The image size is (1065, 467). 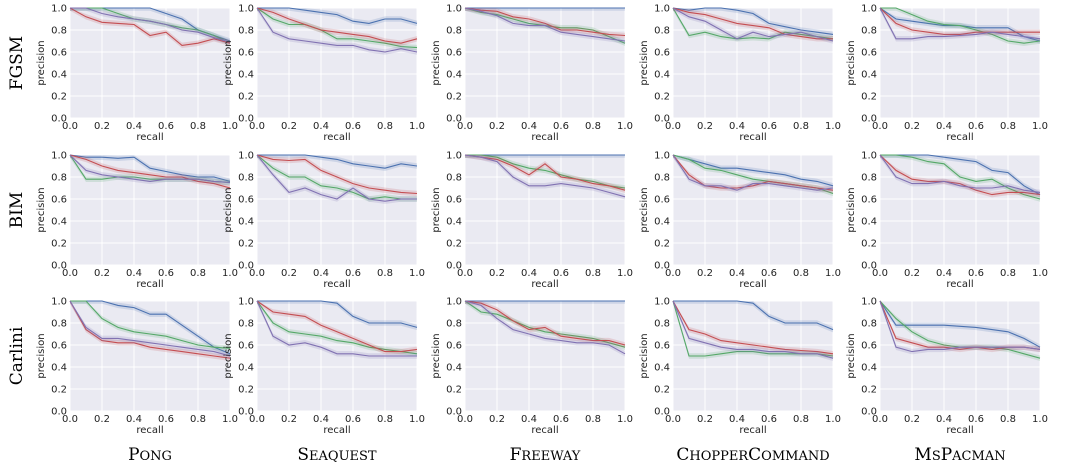 I want to click on series-line-green, so click(x=960, y=25).